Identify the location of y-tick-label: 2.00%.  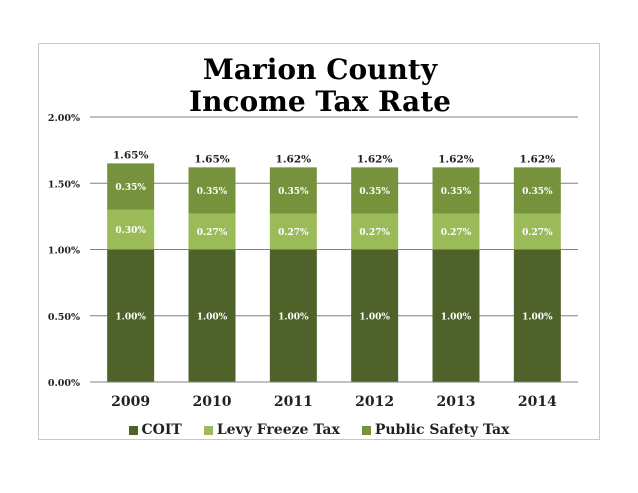
(64, 118).